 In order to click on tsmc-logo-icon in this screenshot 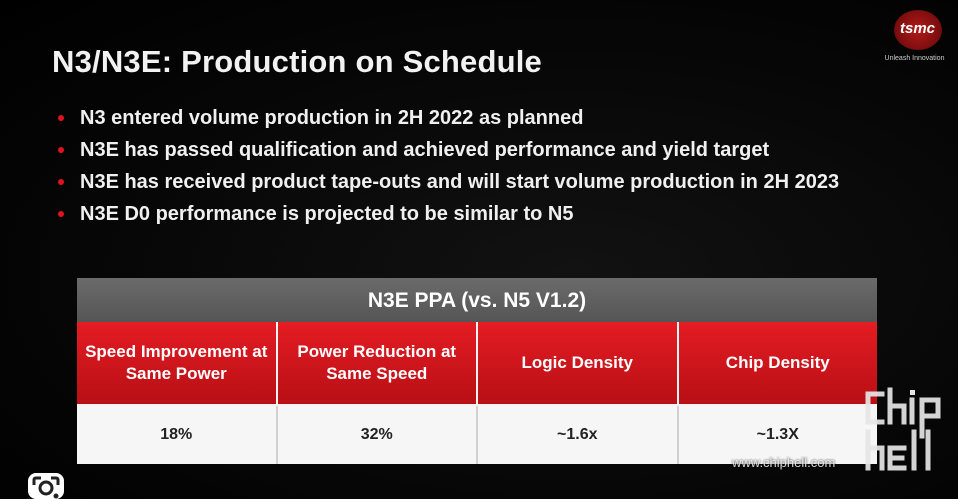, I will do `click(918, 30)`.